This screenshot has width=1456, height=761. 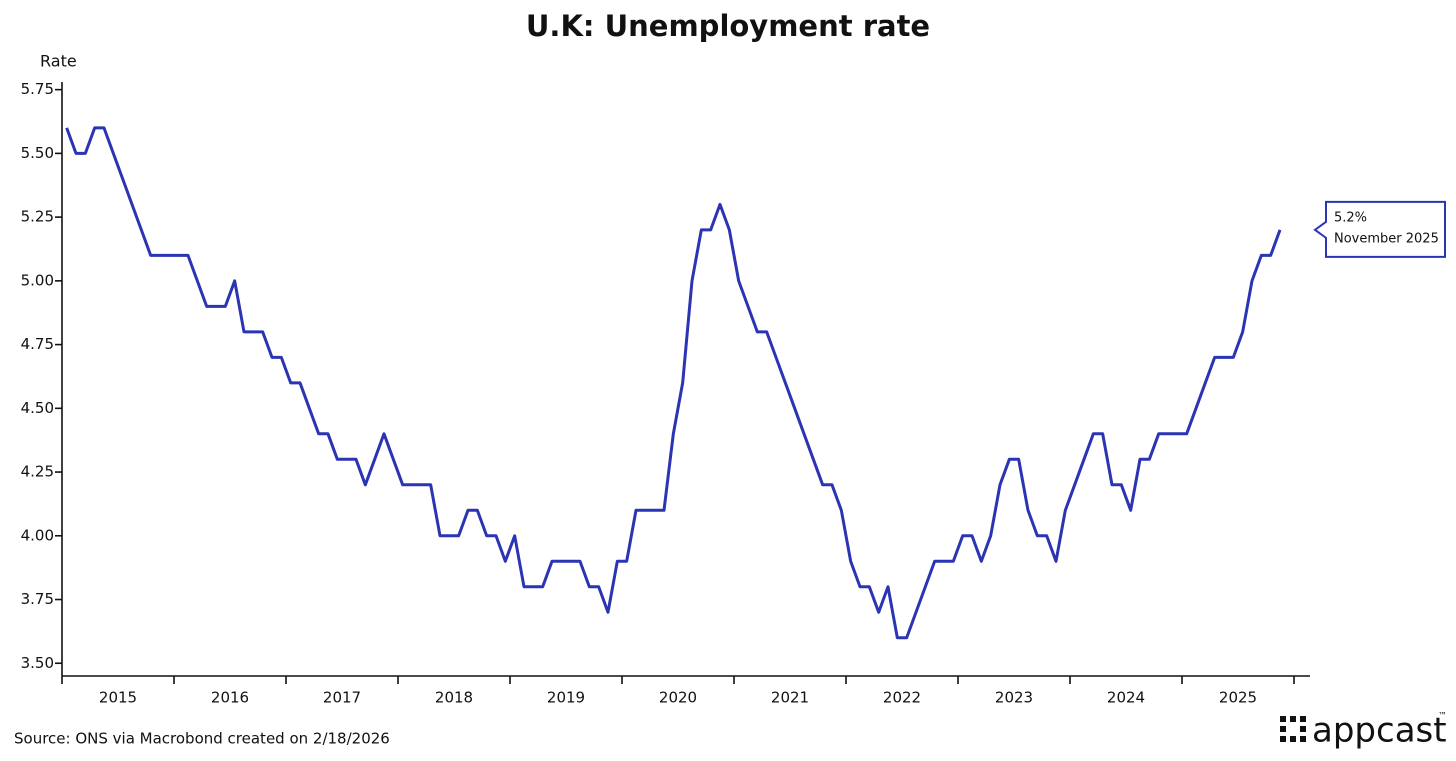 What do you see at coordinates (37, 217) in the screenshot?
I see `y-tick-label: 5.25` at bounding box center [37, 217].